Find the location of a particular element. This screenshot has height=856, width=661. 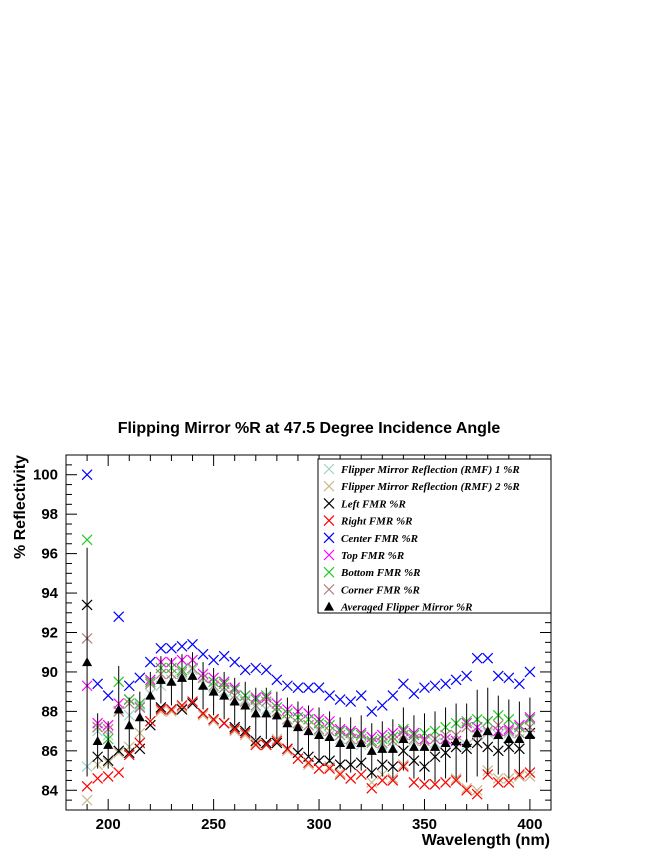

x-tick-label: 250 is located at coordinates (213, 824).